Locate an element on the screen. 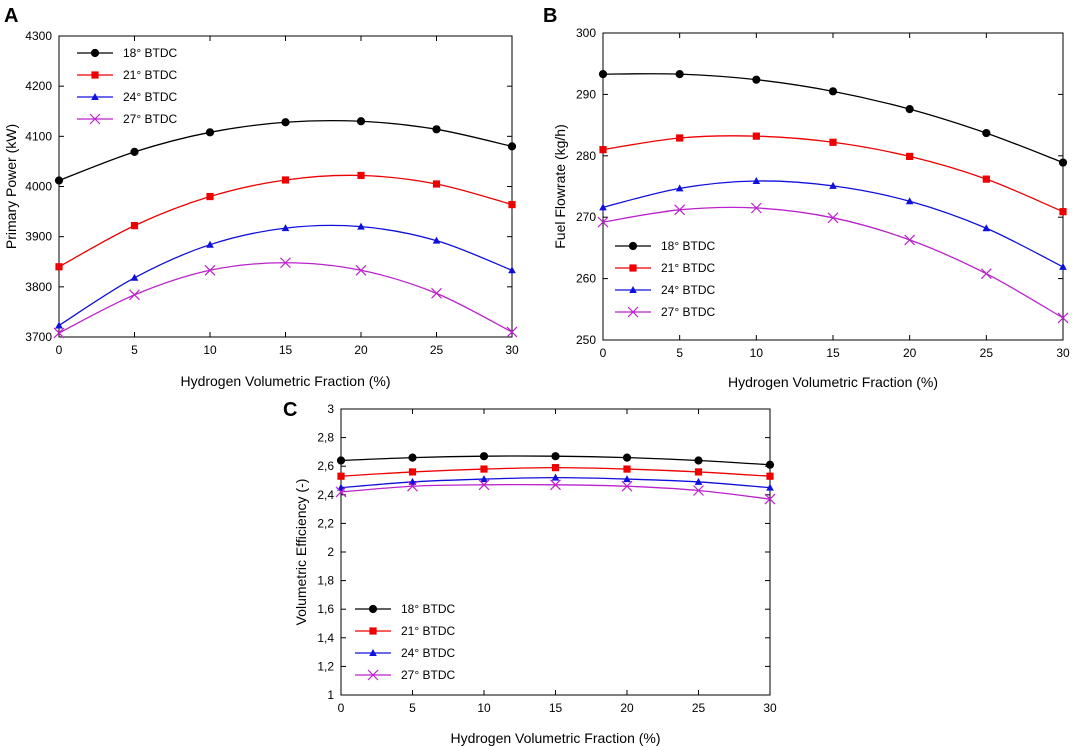 The width and height of the screenshot is (1072, 747). y-axis-label: Volumetric Efficiency (-) is located at coordinates (301, 552).